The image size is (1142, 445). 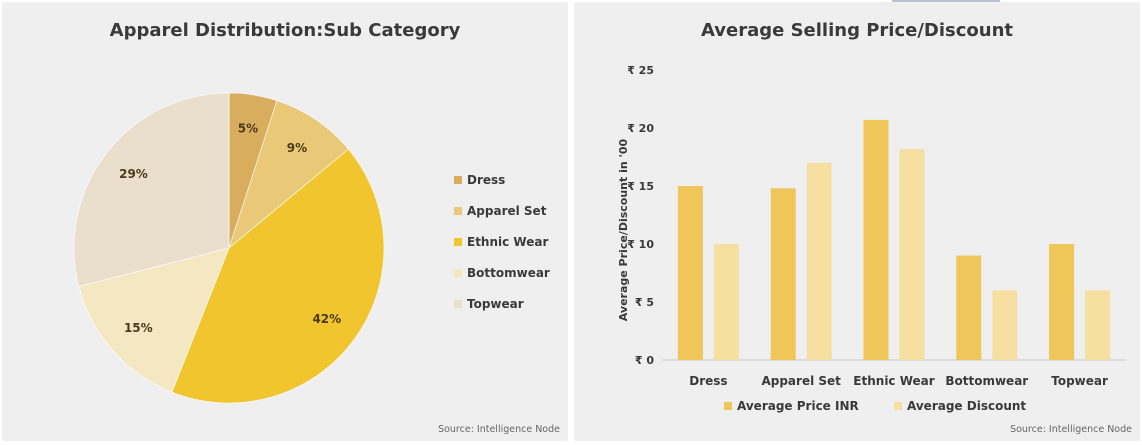 I want to click on y-tick-label: ₹ 10, so click(x=640, y=244).